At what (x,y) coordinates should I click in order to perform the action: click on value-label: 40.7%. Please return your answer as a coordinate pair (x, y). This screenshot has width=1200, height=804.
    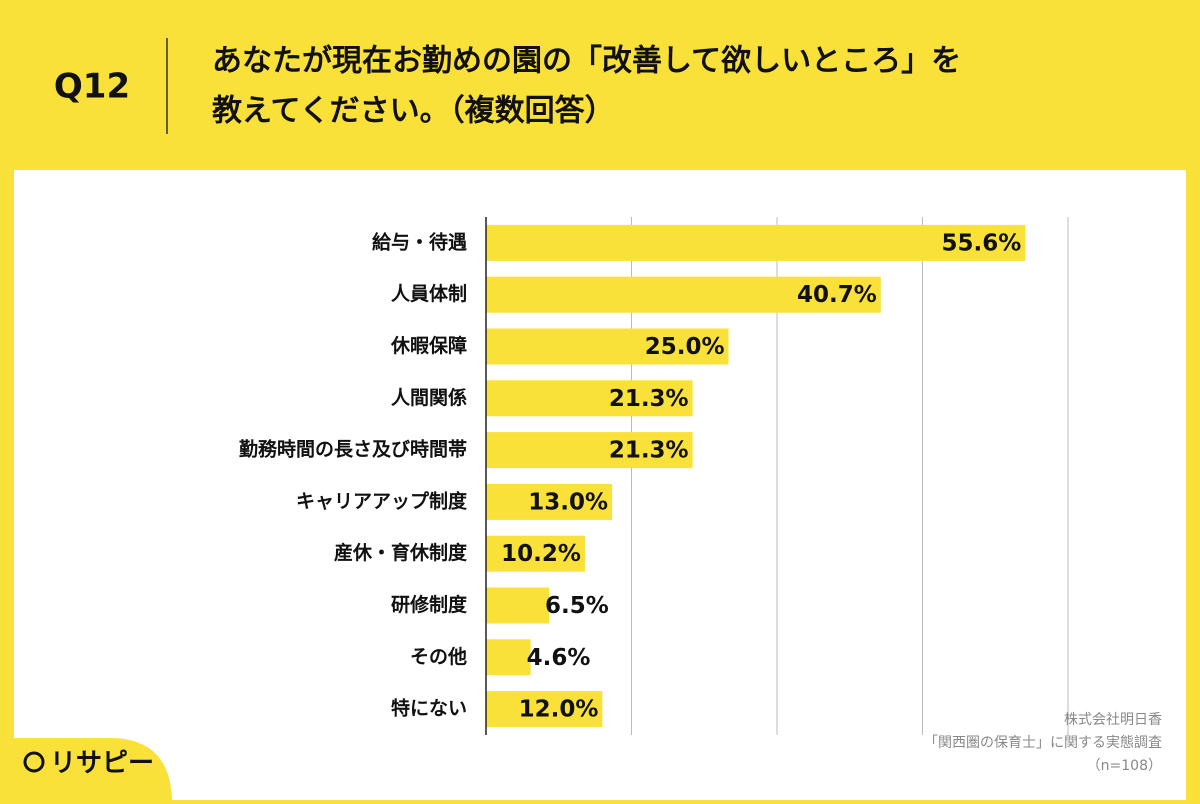
    Looking at the image, I should click on (837, 295).